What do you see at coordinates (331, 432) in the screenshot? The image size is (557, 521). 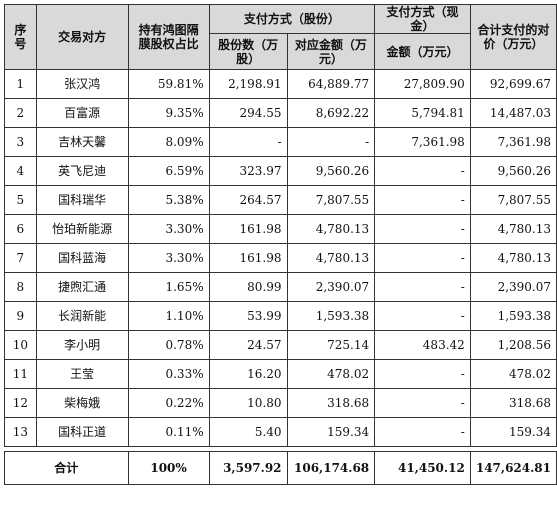 I see `cell-share-amount: 159.34` at bounding box center [331, 432].